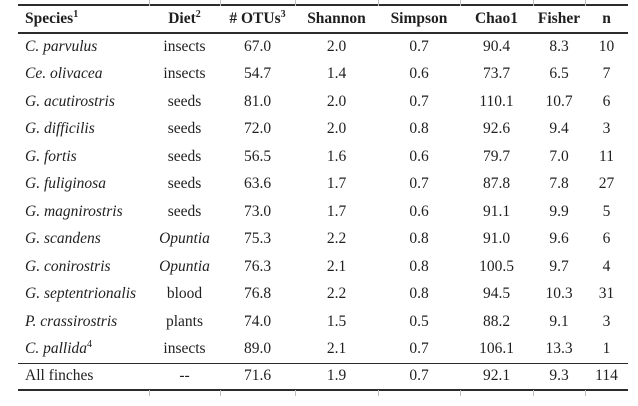  Describe the element at coordinates (336, 294) in the screenshot. I see `cell-shannon: 2.2` at that location.